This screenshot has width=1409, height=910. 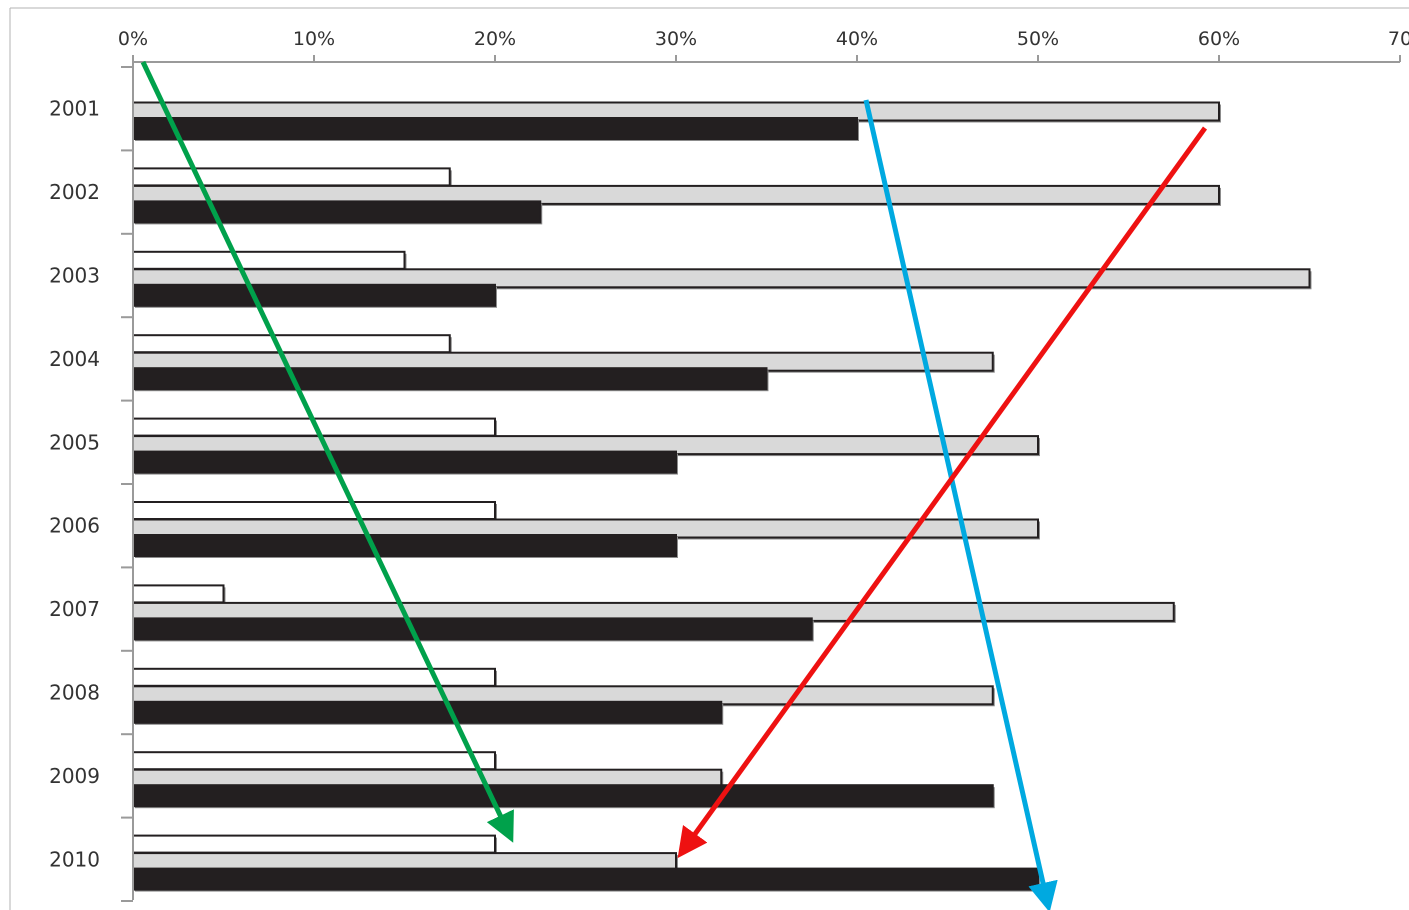 I want to click on category-label-2001: 2001, so click(x=74, y=109).